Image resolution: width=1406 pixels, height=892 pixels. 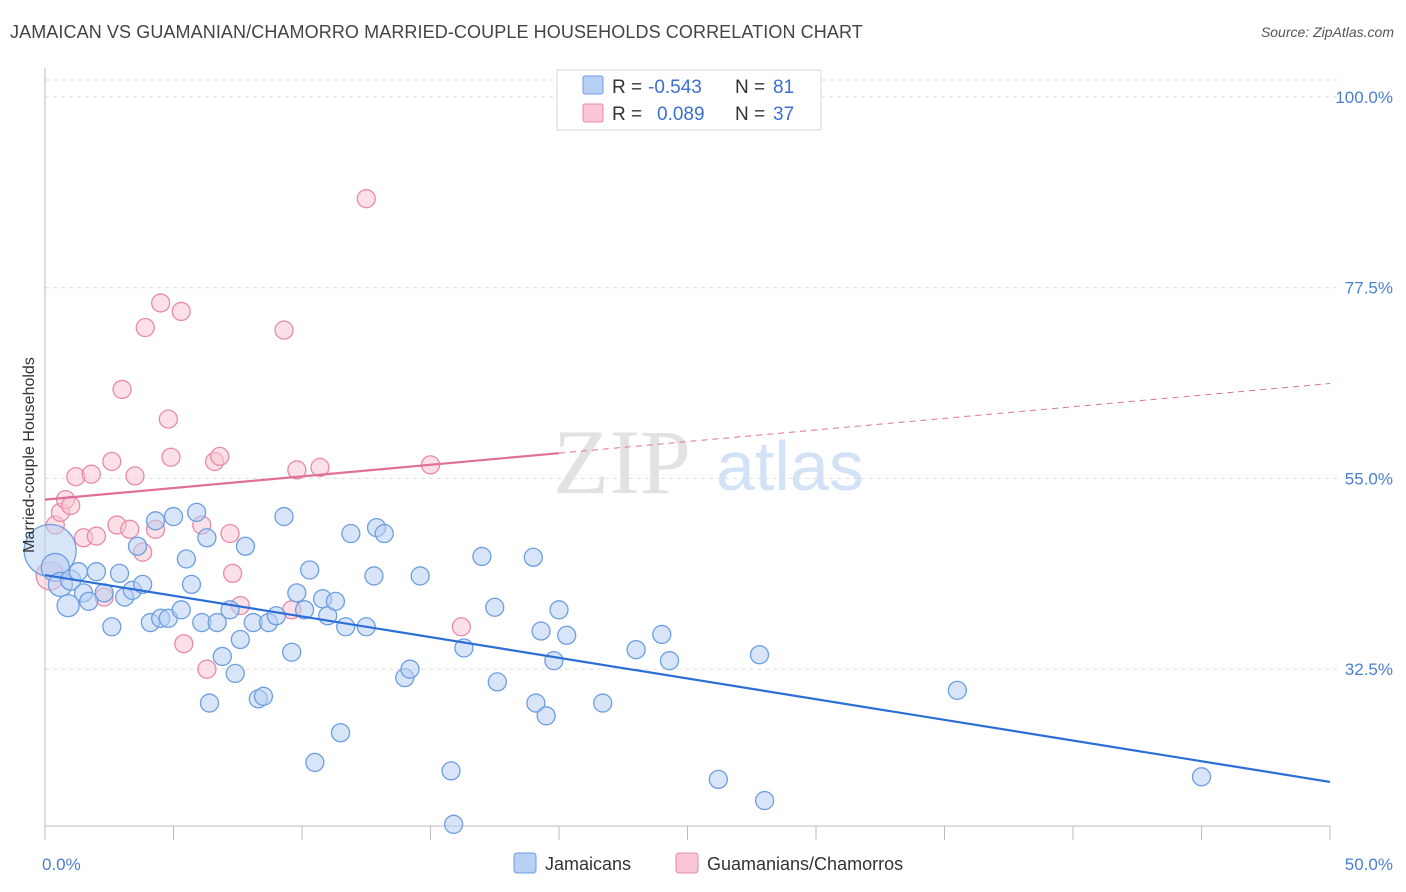 I want to click on legend-n-label-2: N =, so click(x=750, y=114).